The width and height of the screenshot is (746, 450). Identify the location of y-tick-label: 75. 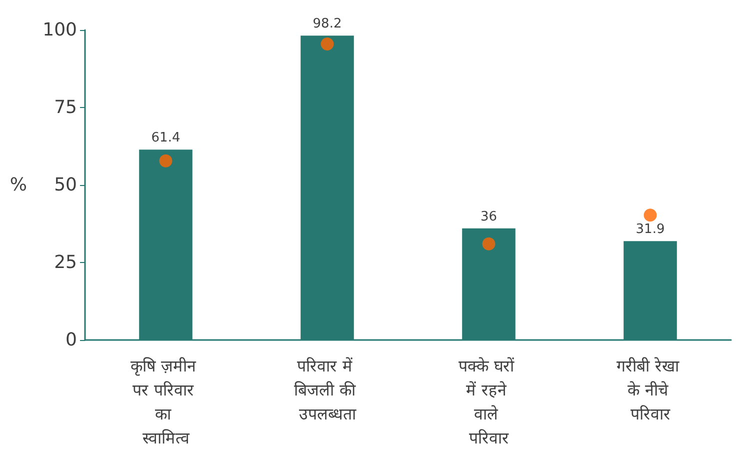
(65, 107).